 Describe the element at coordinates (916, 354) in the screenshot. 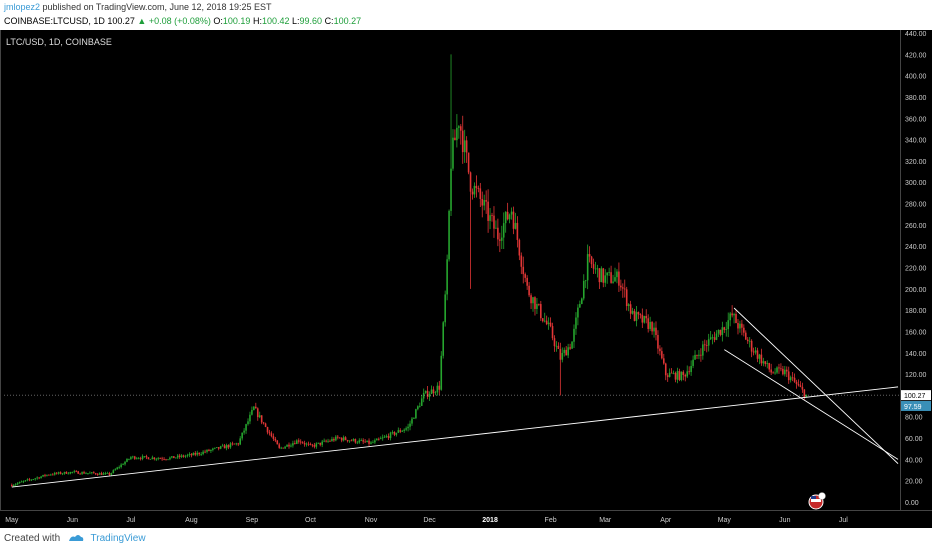

I see `y-tick-label: 140.00` at that location.